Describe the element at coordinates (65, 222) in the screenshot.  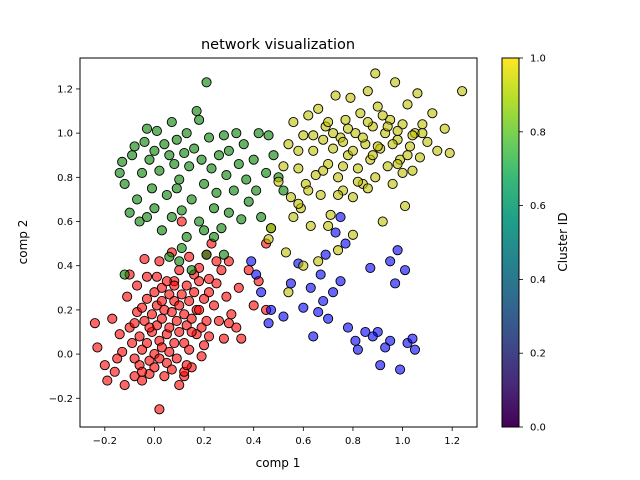
I see `y-tick-label: 0.6` at that location.